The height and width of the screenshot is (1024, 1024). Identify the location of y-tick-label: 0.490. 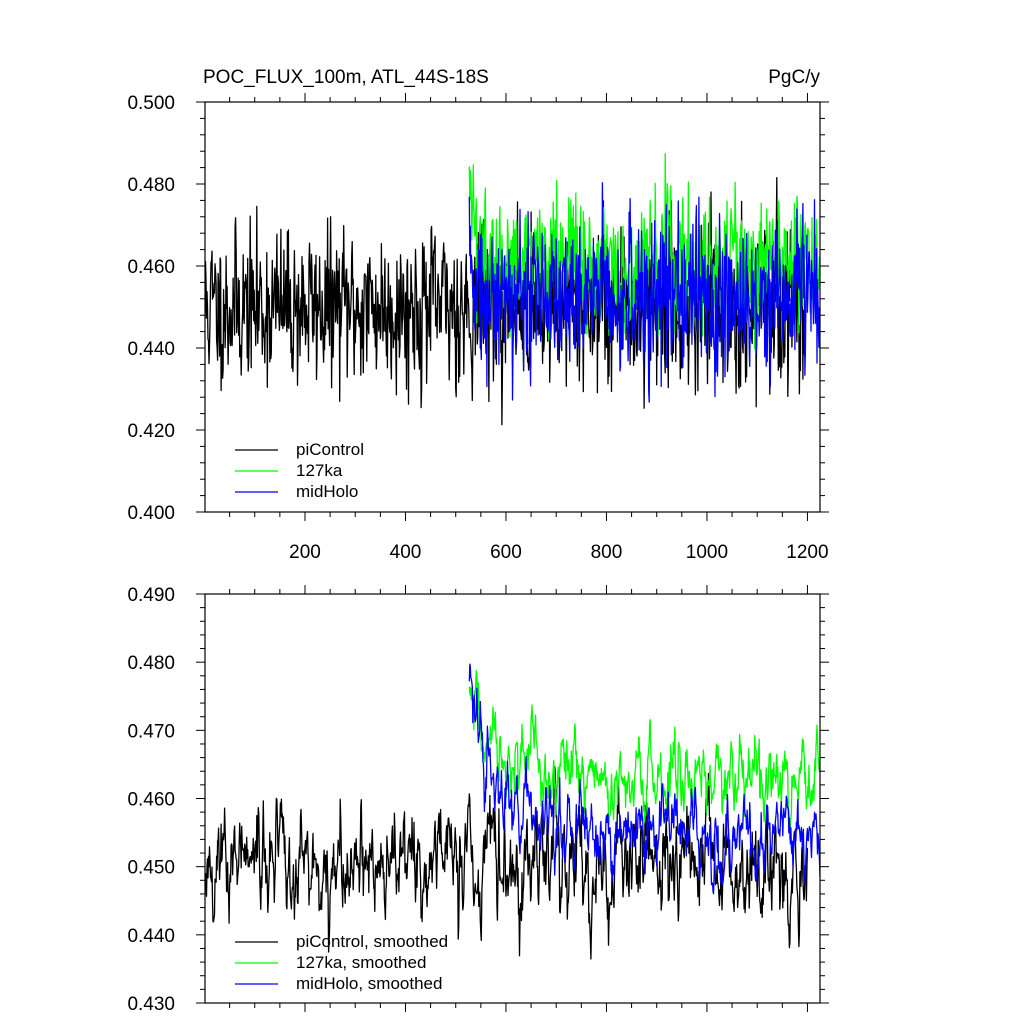
(151, 595).